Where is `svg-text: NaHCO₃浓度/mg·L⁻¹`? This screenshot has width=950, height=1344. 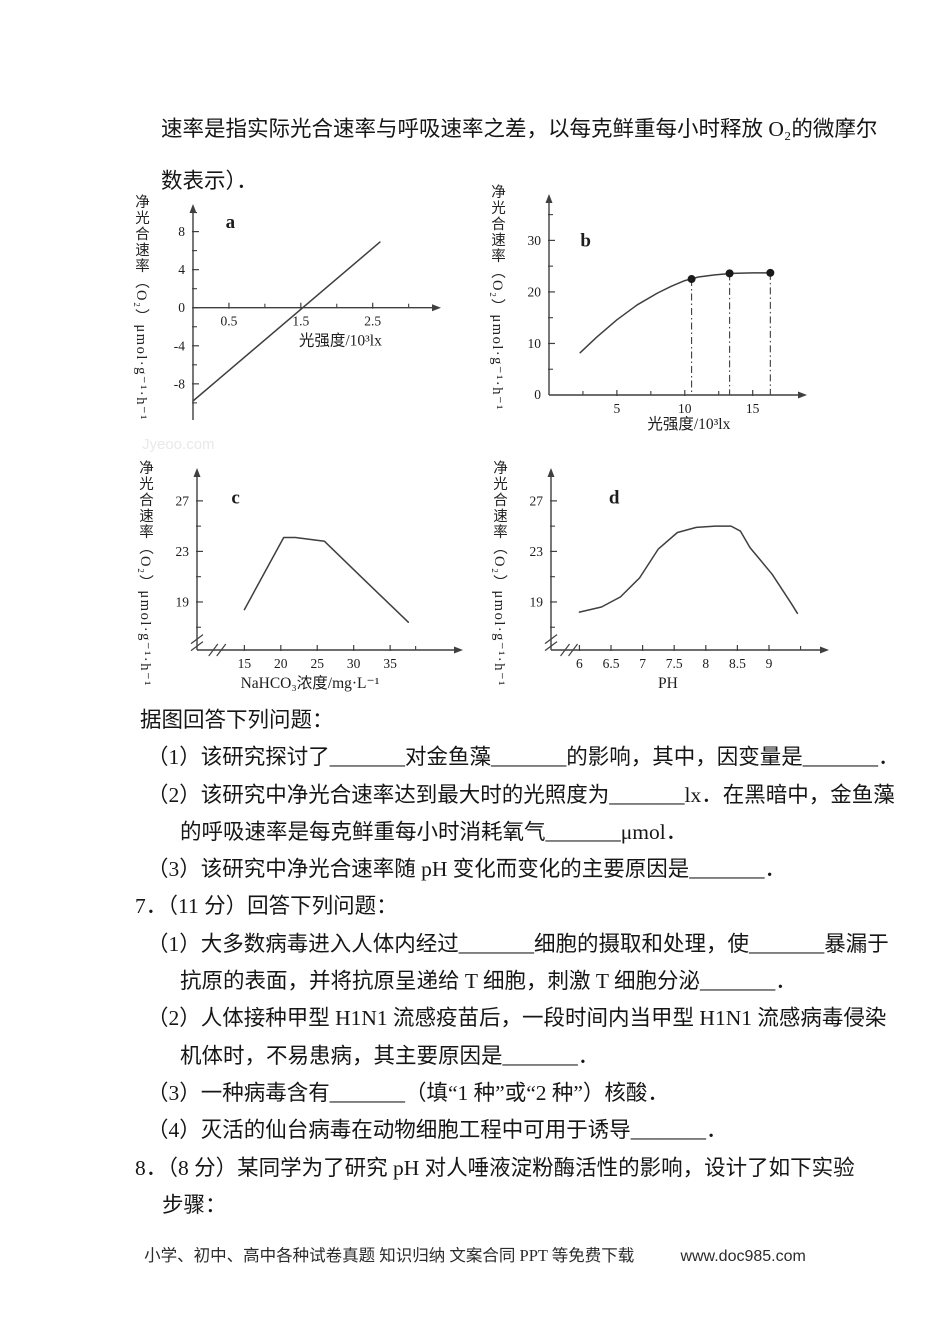
svg-text: NaHCO₃浓度/mg·L⁻¹ is located at coordinates (310, 683).